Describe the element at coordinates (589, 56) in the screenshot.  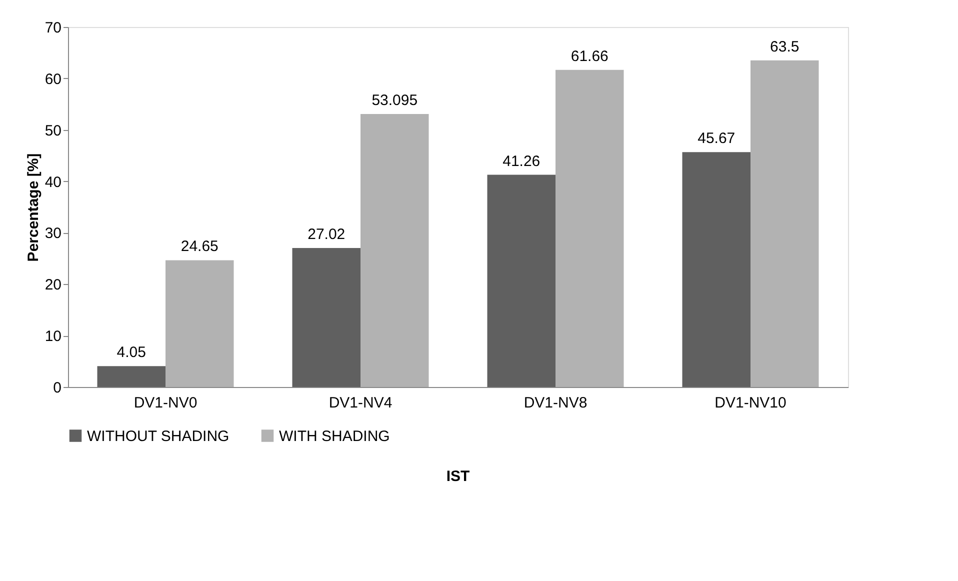
I see `data-label: 61.66` at that location.